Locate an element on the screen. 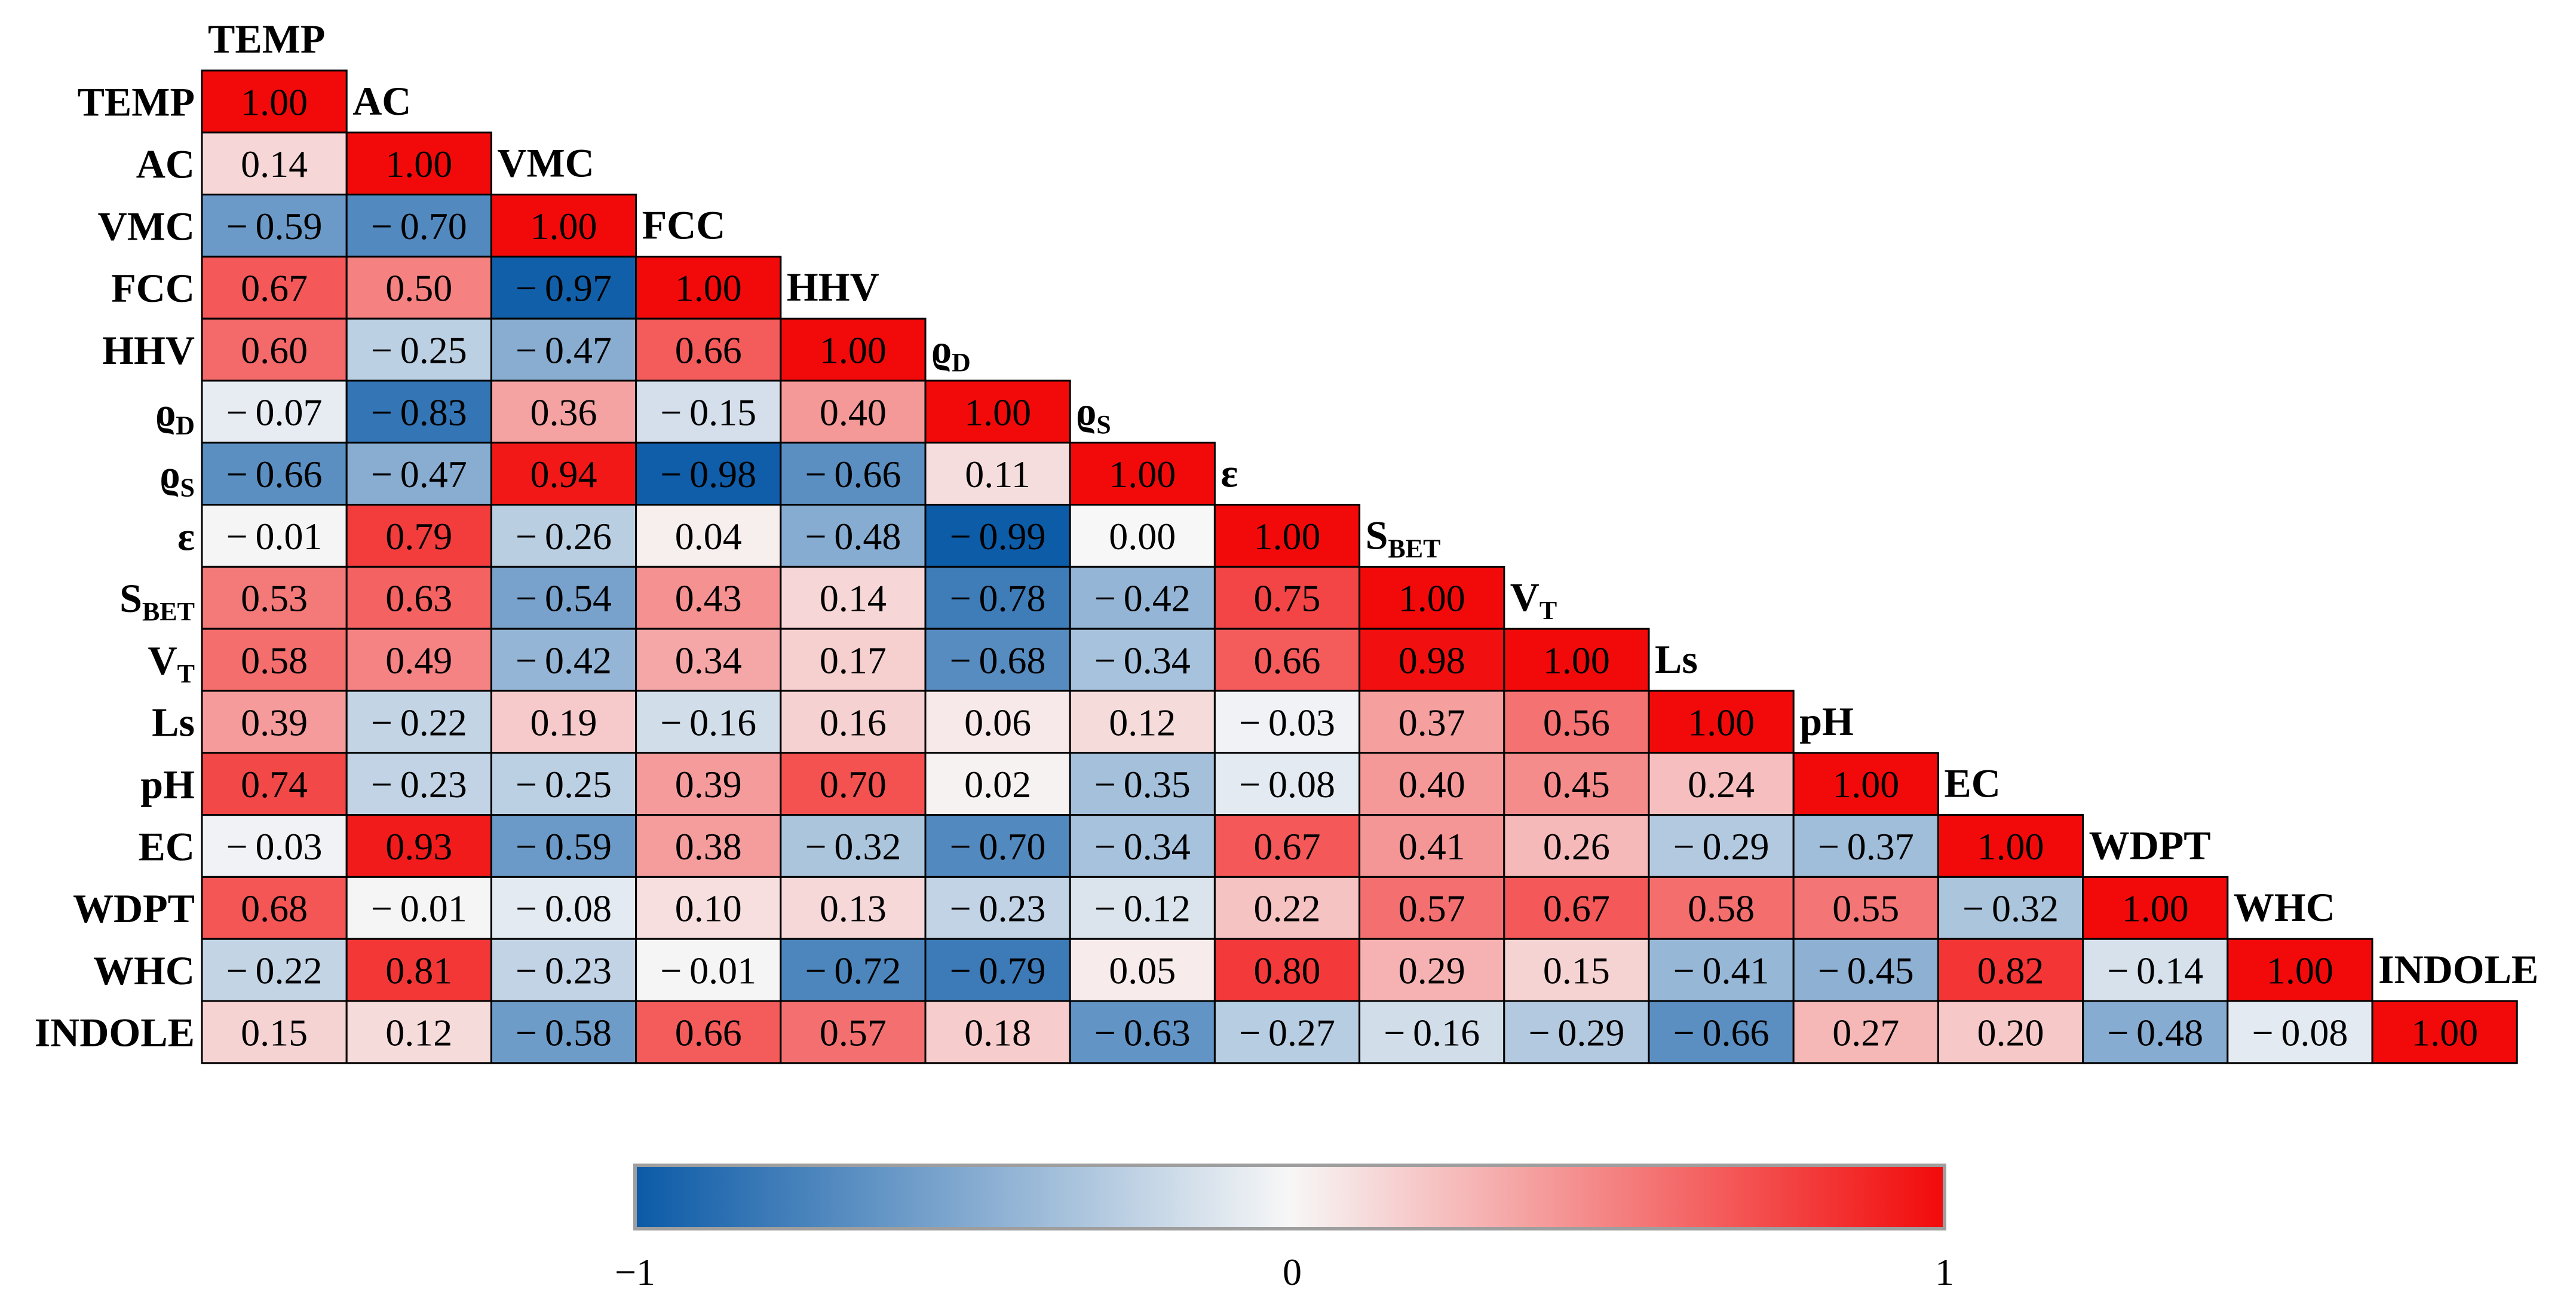 The width and height of the screenshot is (2576, 1301). cell-value-label: − 0.35 is located at coordinates (1142, 784).